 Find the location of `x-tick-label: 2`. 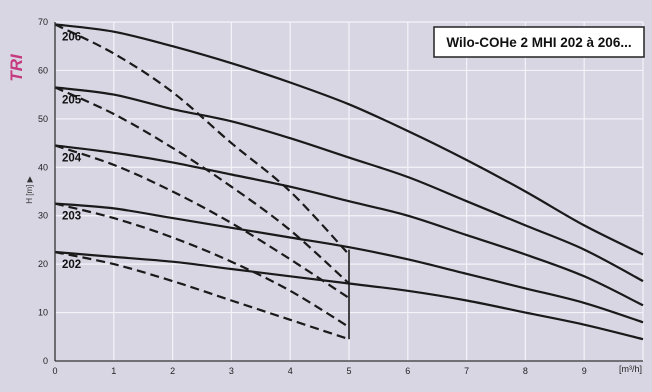

x-tick-label: 2 is located at coordinates (172, 371).